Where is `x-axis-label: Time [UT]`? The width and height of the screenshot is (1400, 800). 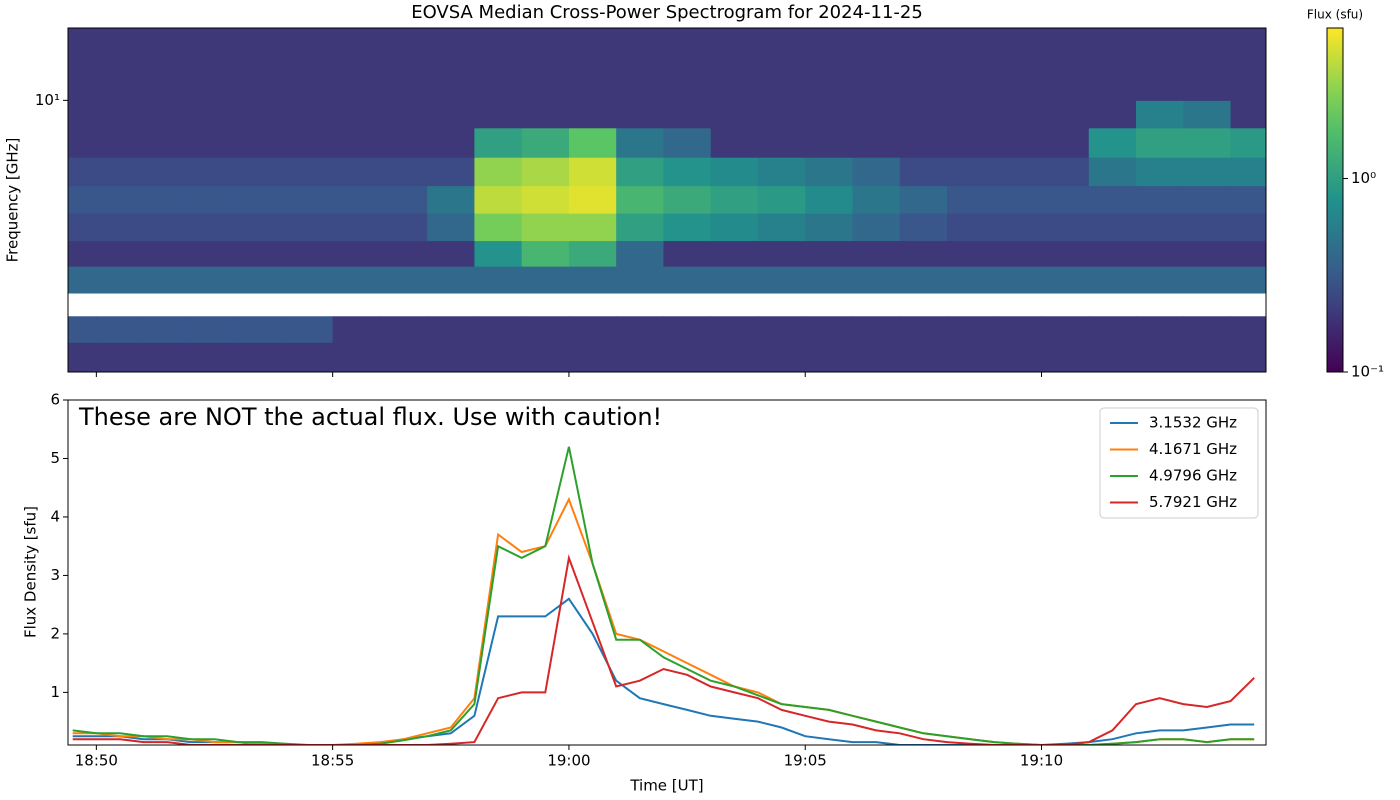 x-axis-label: Time [UT] is located at coordinates (666, 786).